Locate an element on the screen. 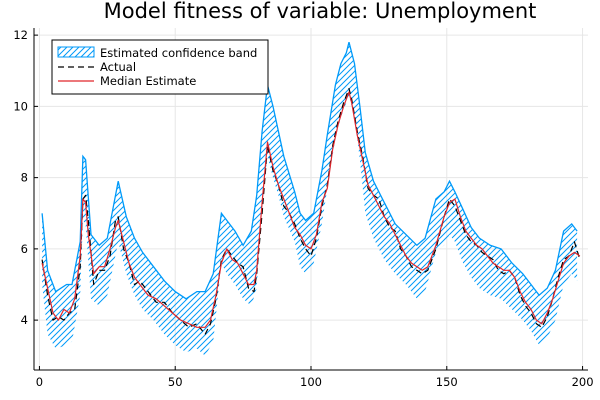  y-tick-label: 4 is located at coordinates (24, 320).